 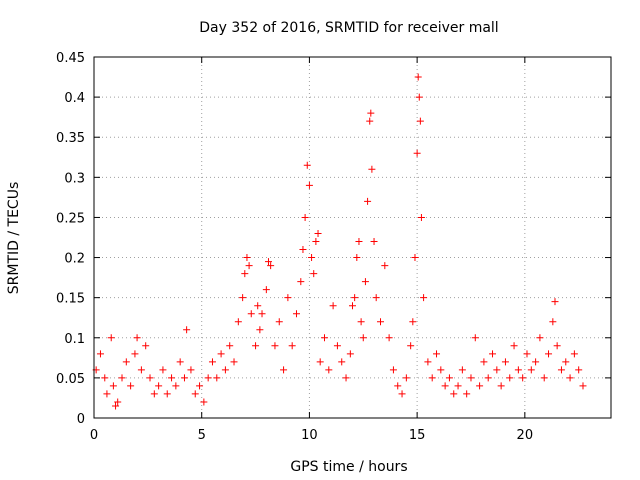 I want to click on y-tick-label: 0.25, so click(x=70, y=218).